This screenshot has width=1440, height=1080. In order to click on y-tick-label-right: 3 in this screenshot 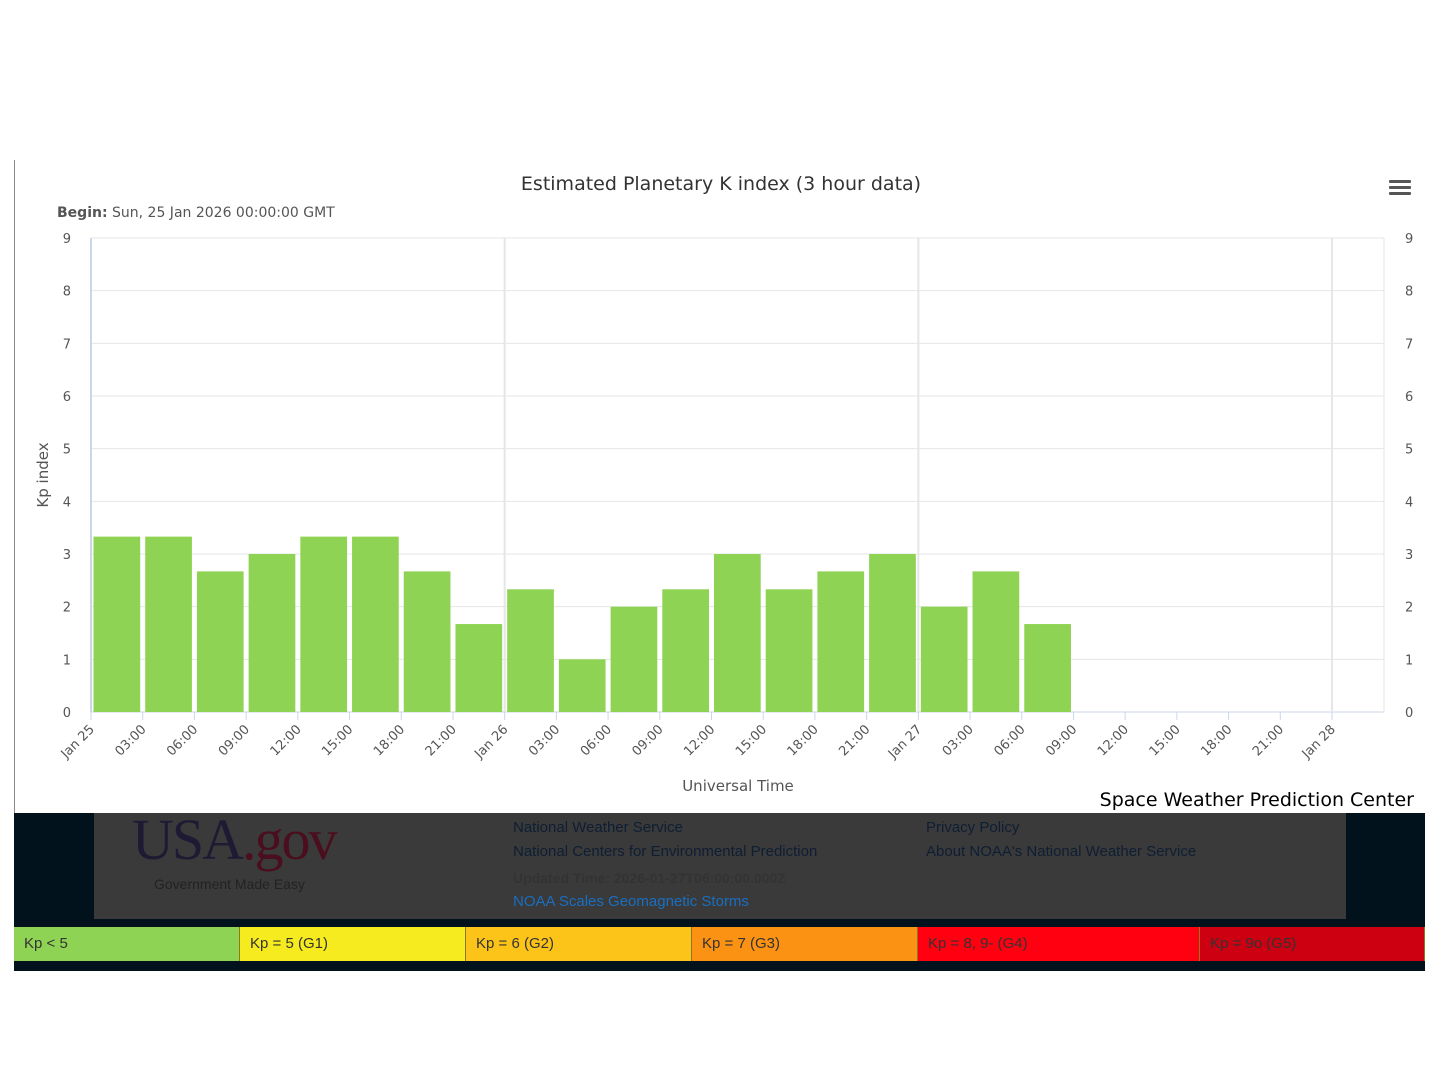, I will do `click(1409, 555)`.